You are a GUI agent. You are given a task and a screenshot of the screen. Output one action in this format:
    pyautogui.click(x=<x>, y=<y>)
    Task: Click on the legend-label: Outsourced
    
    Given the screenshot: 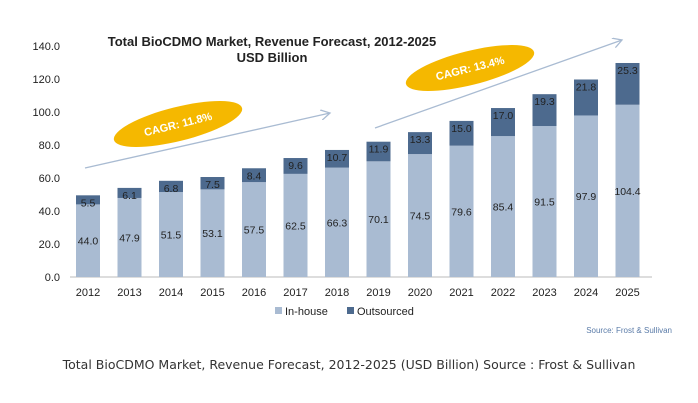 What is the action you would take?
    pyautogui.click(x=385, y=312)
    